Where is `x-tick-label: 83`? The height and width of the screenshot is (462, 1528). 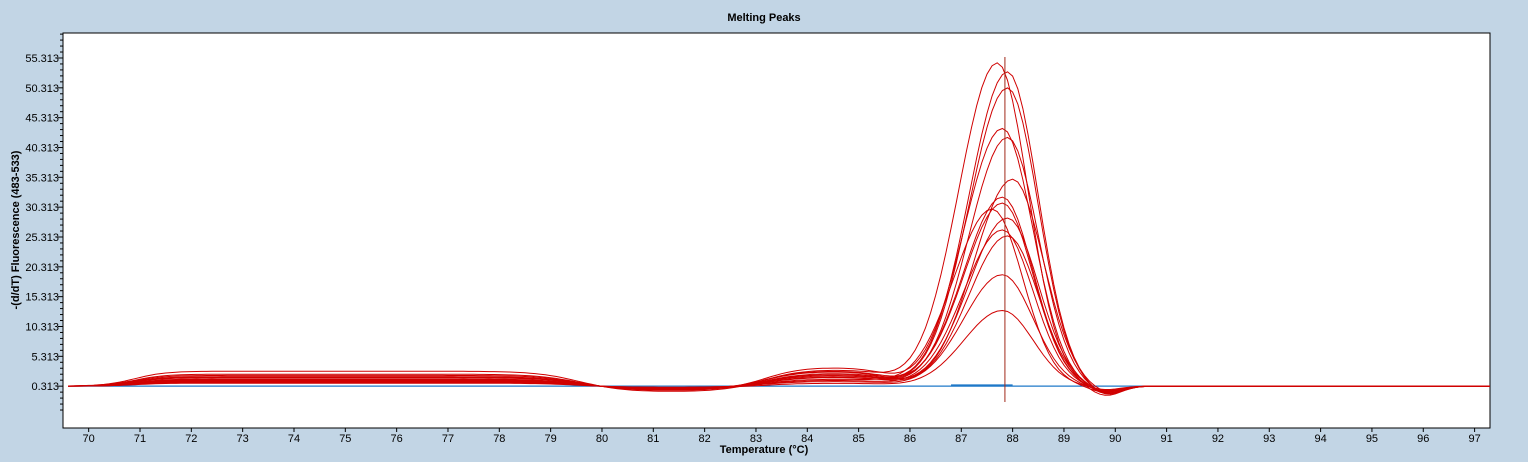 x-tick-label: 83 is located at coordinates (756, 439).